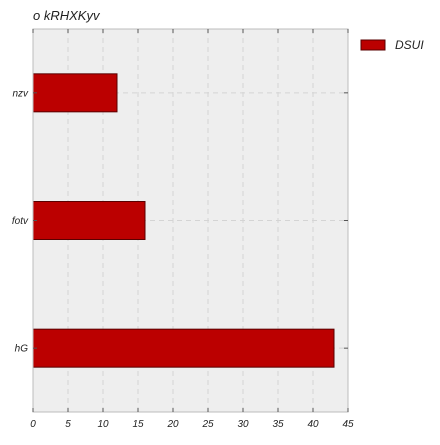  What do you see at coordinates (392, 45) in the screenshot?
I see `legend: DSUI` at bounding box center [392, 45].